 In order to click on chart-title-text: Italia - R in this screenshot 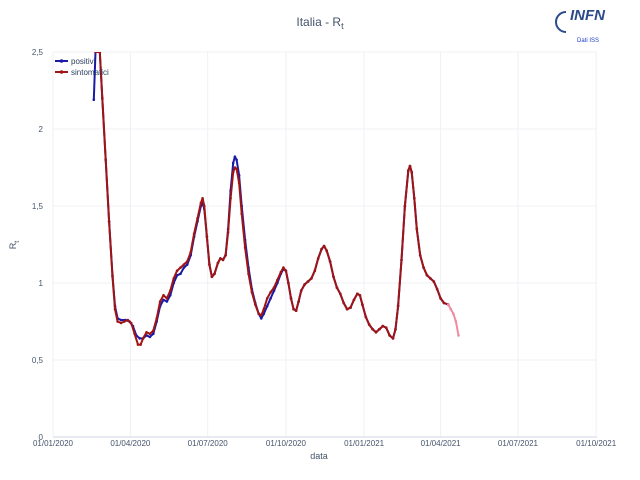, I will do `click(318, 22)`.